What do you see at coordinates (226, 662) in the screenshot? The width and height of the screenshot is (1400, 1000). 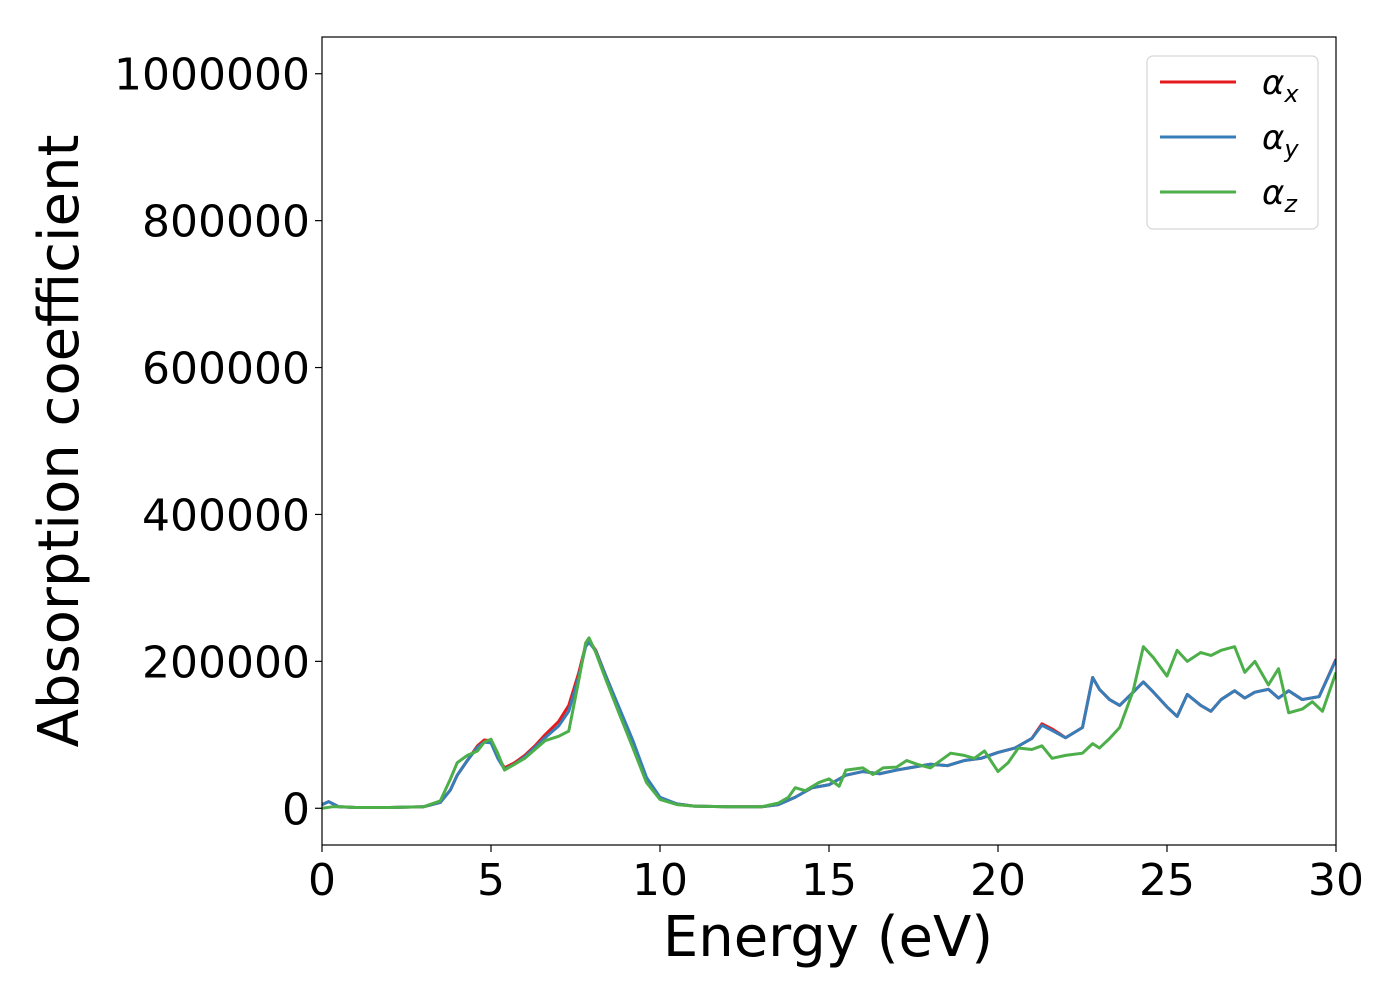 I see `y-tick-label: 200000` at bounding box center [226, 662].